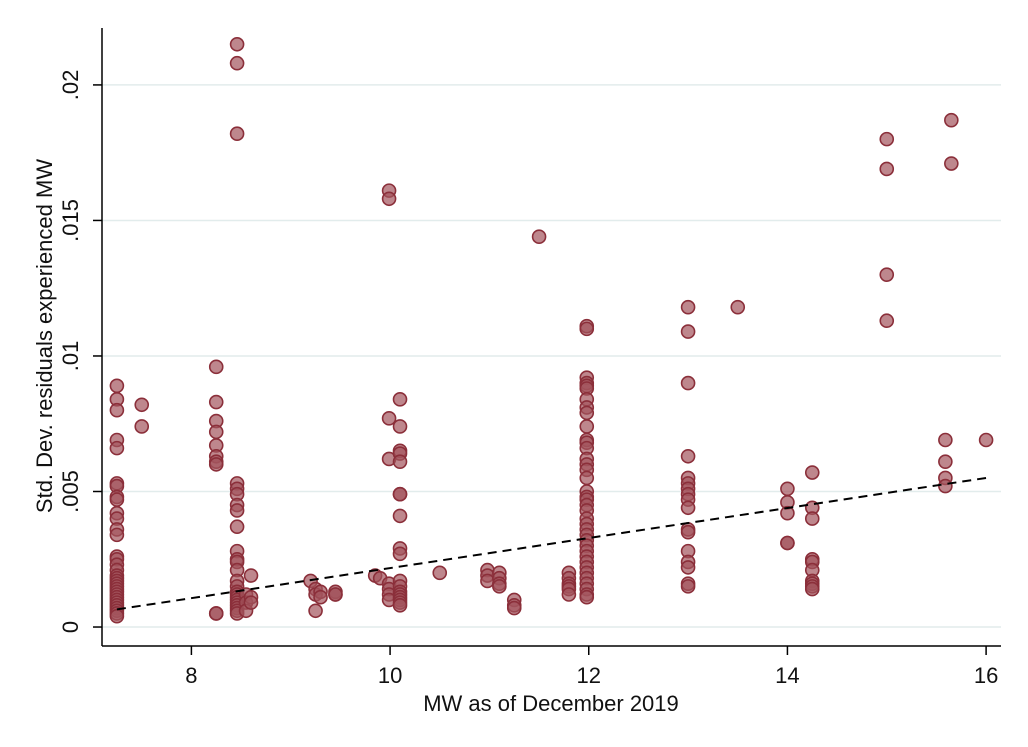 The width and height of the screenshot is (1028, 747). Describe the element at coordinates (44, 336) in the screenshot. I see `y-axis-title: Std. Dev. residuals experienced MW` at that location.